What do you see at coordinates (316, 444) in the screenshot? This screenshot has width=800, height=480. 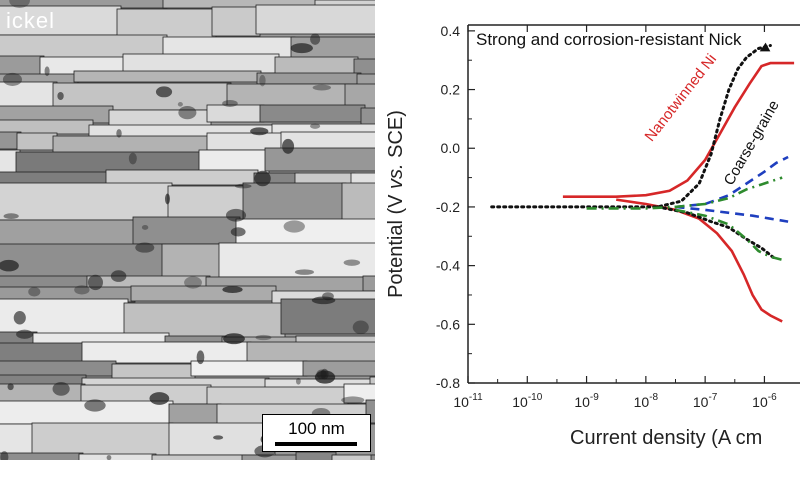 I see `scale-bar-line` at bounding box center [316, 444].